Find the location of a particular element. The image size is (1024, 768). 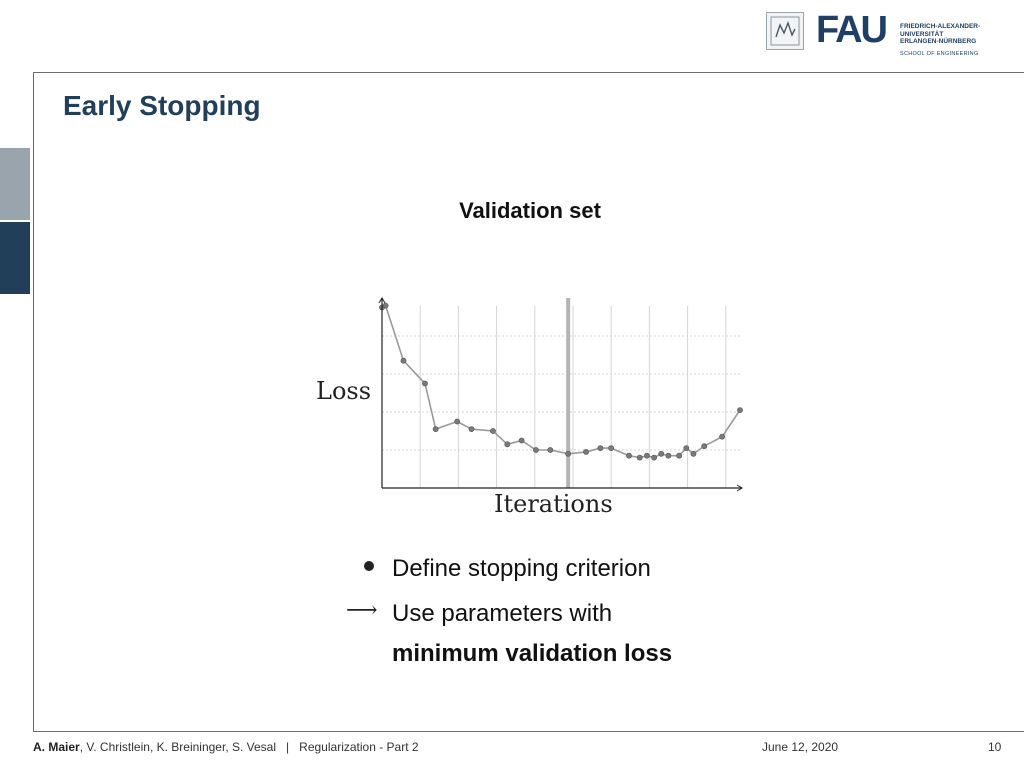

university-seal-icon is located at coordinates (785, 31).